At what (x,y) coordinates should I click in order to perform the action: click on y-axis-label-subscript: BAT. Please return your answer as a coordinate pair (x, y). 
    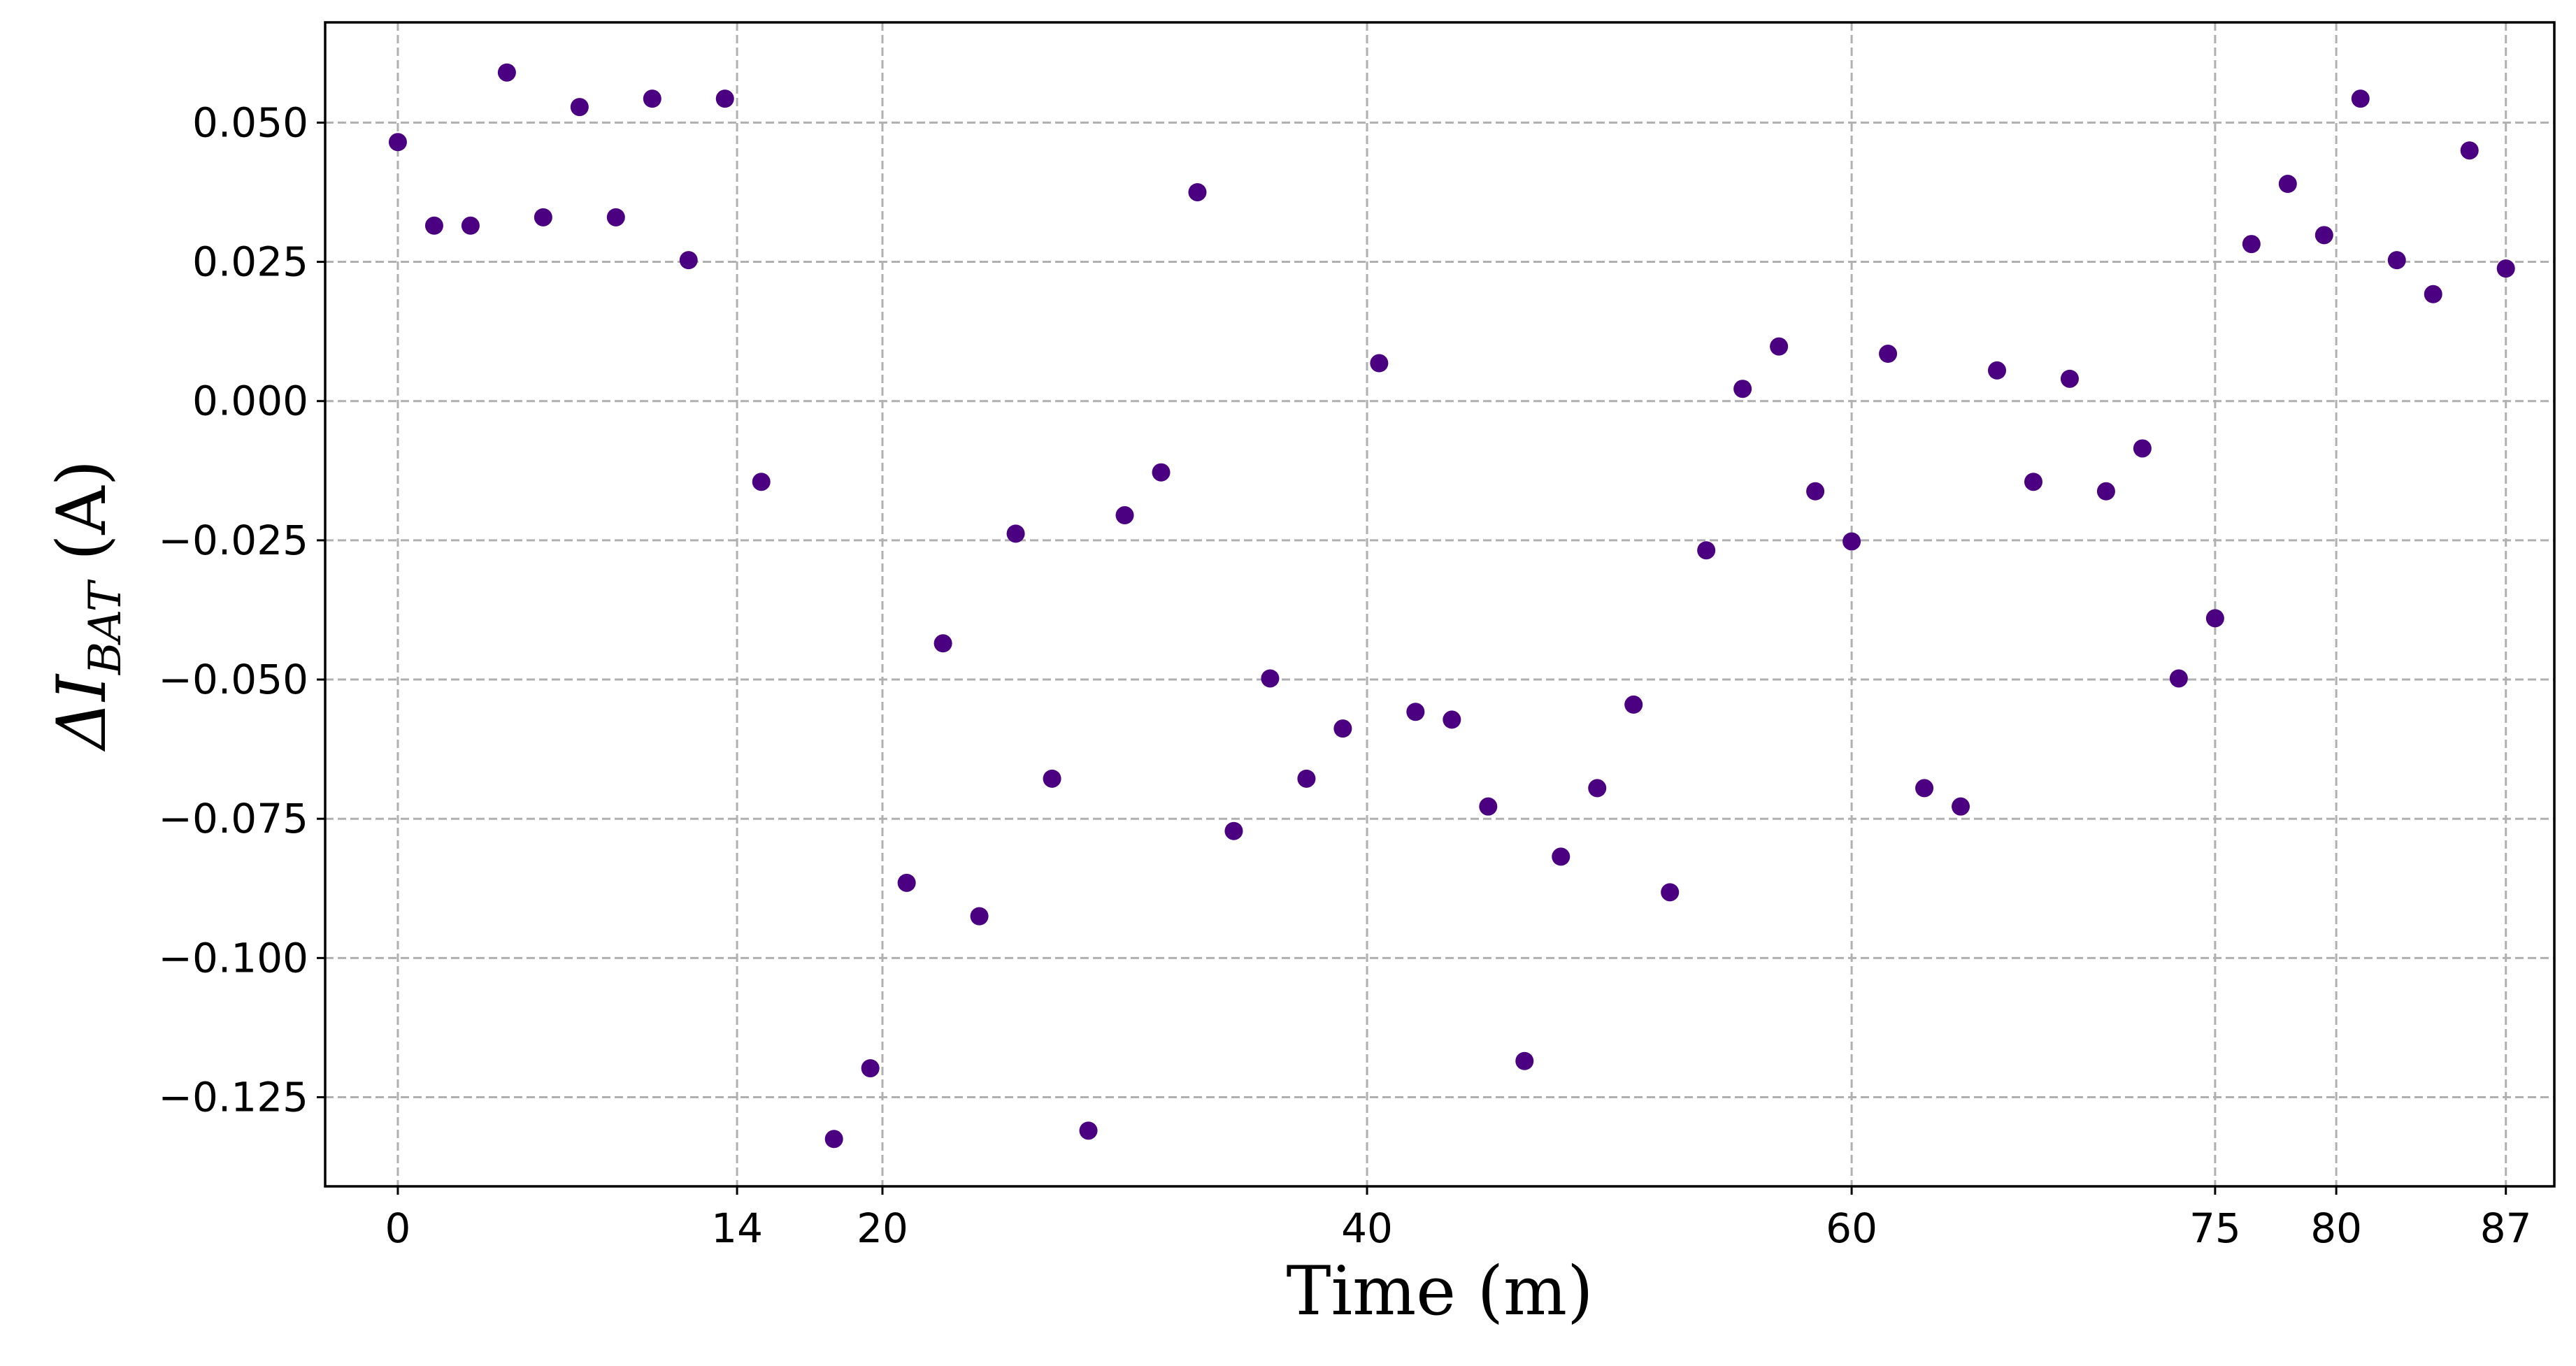
    Looking at the image, I should click on (105, 627).